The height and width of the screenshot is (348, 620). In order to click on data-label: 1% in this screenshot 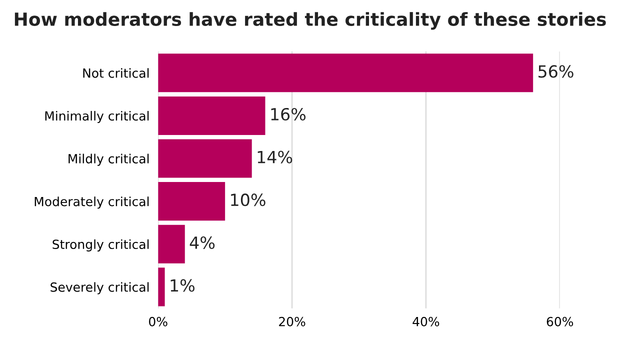, I will do `click(182, 285)`.